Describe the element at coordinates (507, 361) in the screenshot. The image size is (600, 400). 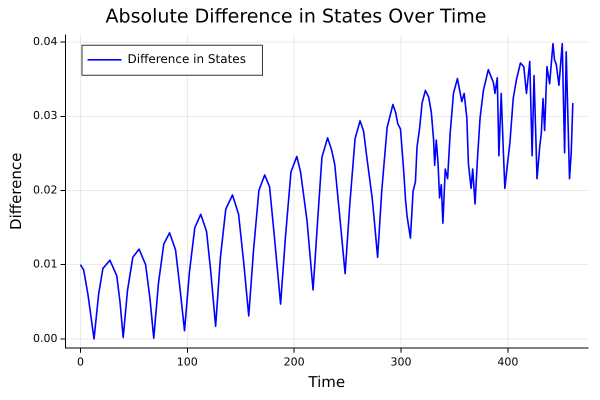
I see `x-tick-label: 400` at that location.